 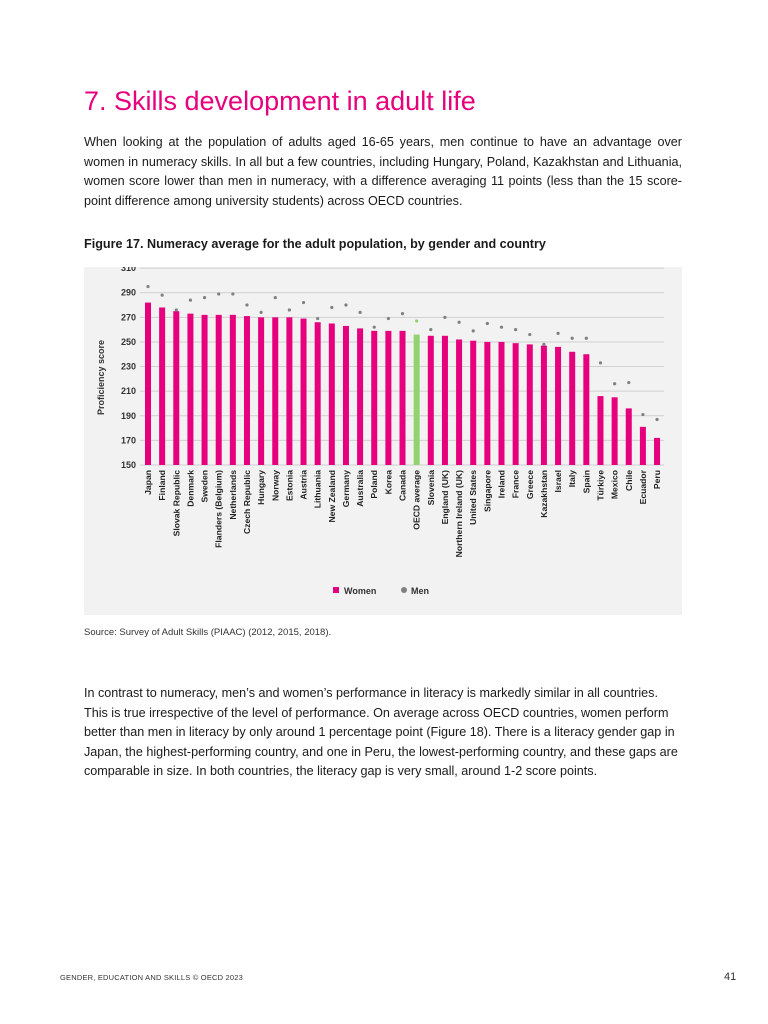 I want to click on footer: GENDER, EDUCATION AND SKILLS © OECD 2023, so click(x=152, y=977).